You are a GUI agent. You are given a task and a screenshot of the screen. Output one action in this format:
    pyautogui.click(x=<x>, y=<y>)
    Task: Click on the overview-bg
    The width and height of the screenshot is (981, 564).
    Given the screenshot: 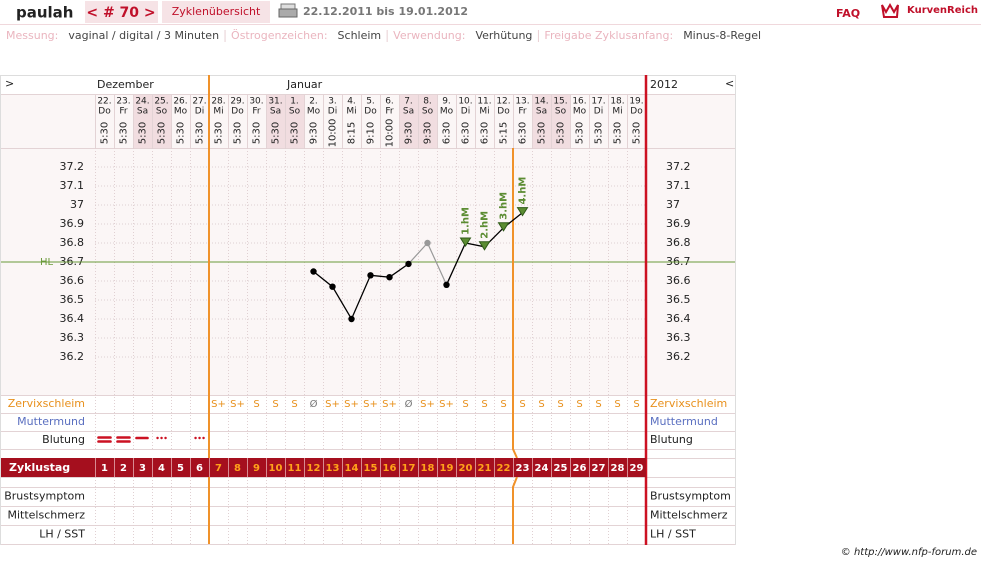 What is the action you would take?
    pyautogui.click(x=216, y=12)
    